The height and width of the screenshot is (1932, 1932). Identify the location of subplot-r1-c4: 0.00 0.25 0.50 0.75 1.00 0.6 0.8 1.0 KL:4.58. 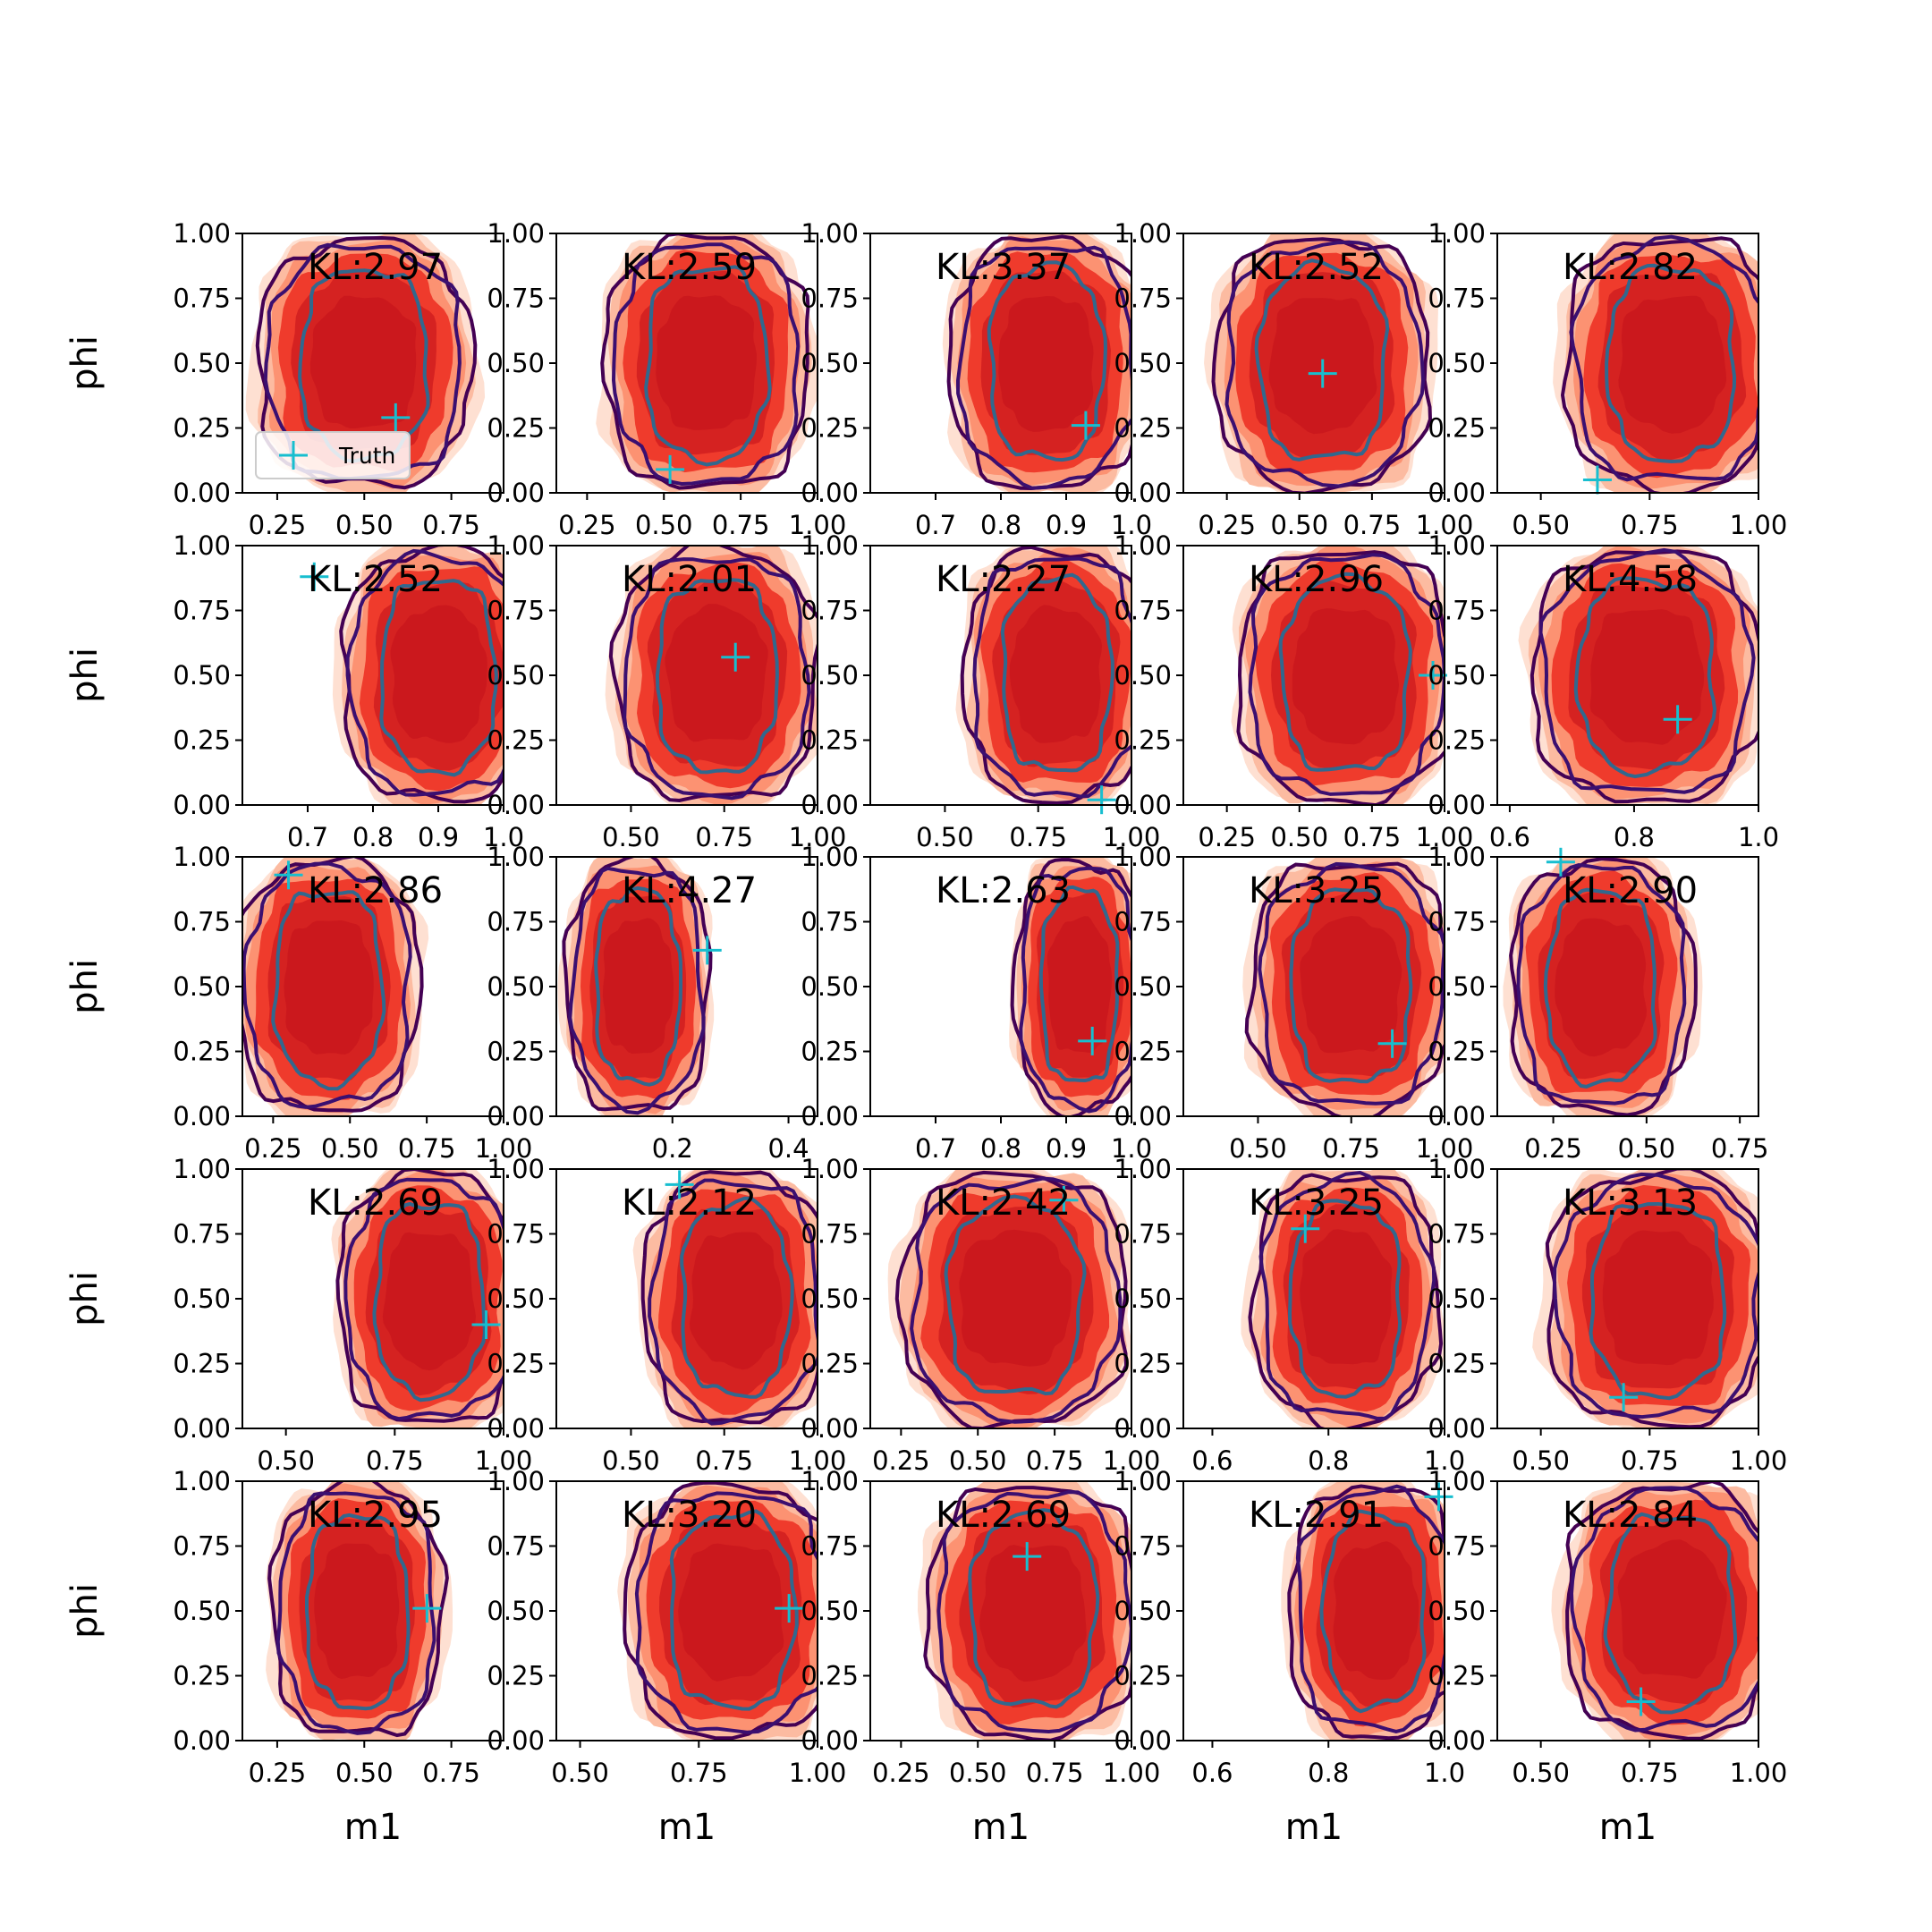
(1603, 691).